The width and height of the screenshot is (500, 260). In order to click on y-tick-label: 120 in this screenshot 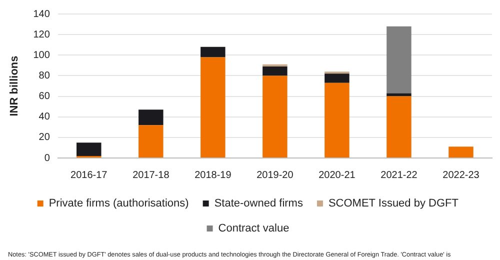, I will do `click(41, 34)`.